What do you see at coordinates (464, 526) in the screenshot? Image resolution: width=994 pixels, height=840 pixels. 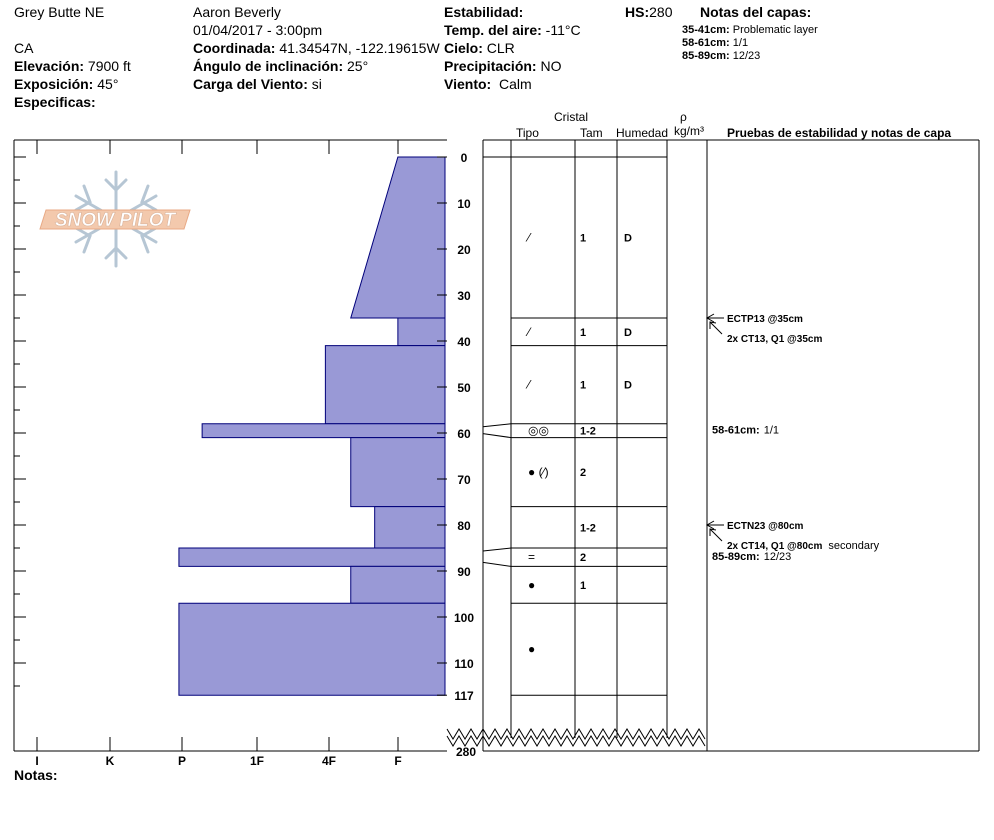 I see `depth-label: 80` at bounding box center [464, 526].